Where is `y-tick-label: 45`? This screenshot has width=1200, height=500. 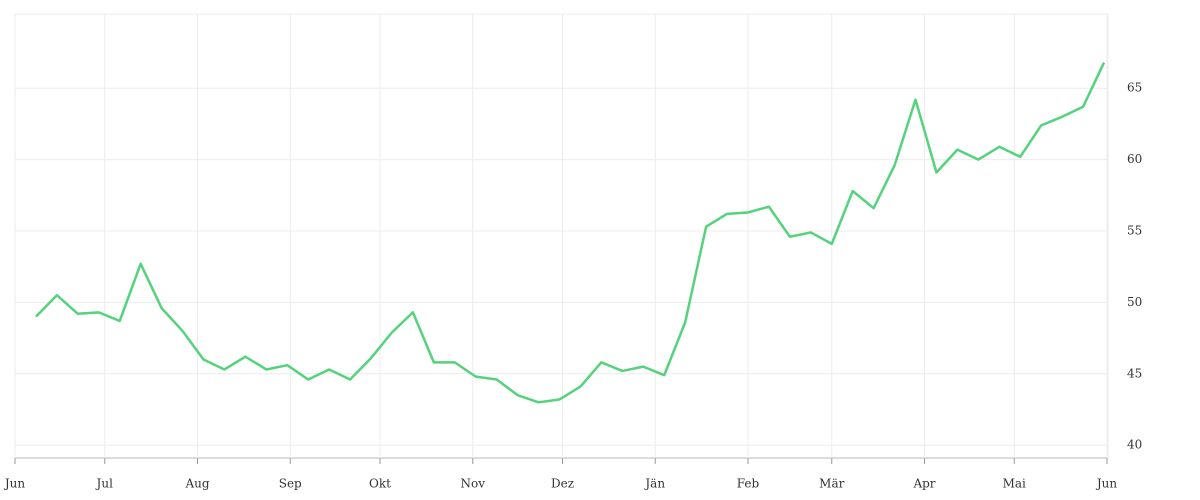
y-tick-label: 45 is located at coordinates (1134, 373).